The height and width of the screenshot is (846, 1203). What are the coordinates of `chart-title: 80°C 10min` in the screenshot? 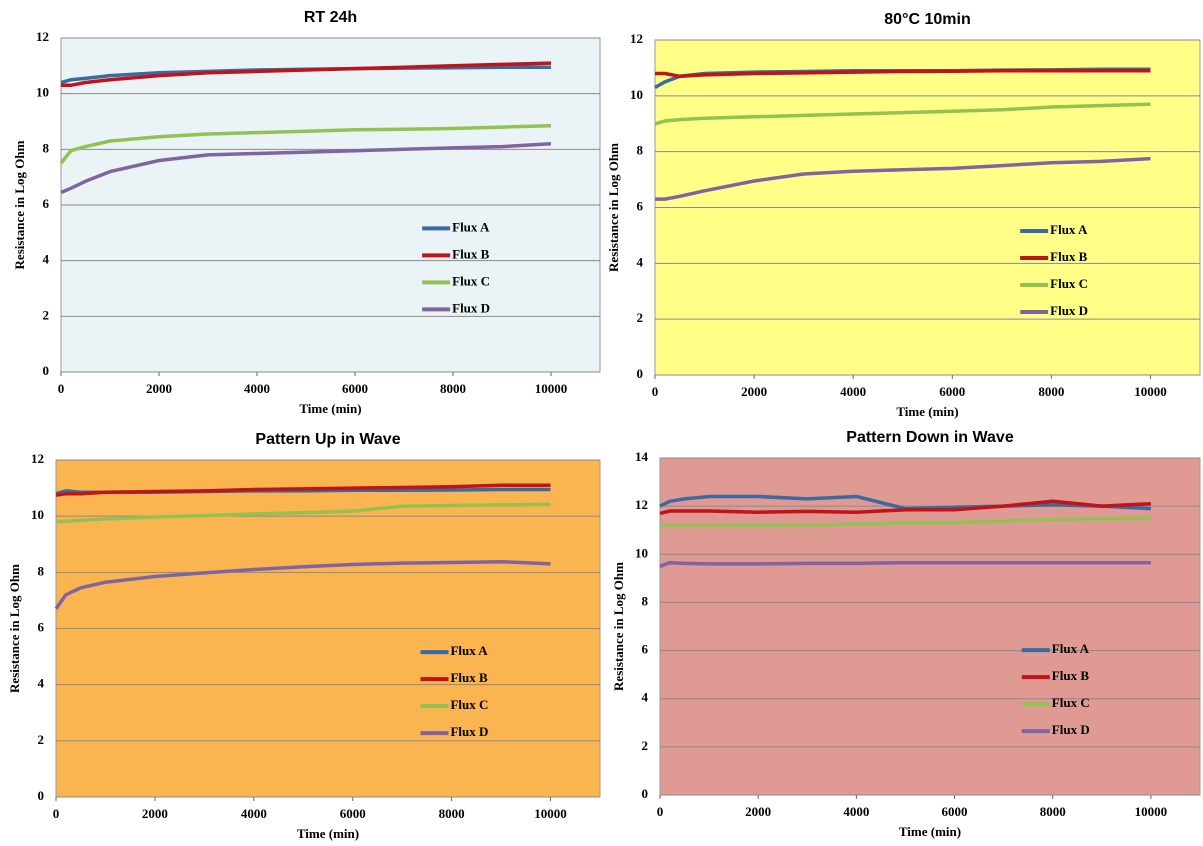 It's located at (927, 19).